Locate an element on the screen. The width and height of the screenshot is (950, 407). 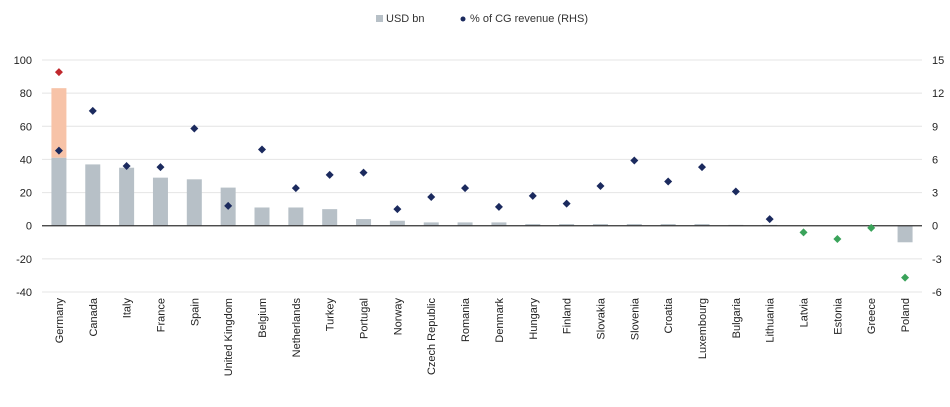
category-label: Slovenia is located at coordinates (635, 318).